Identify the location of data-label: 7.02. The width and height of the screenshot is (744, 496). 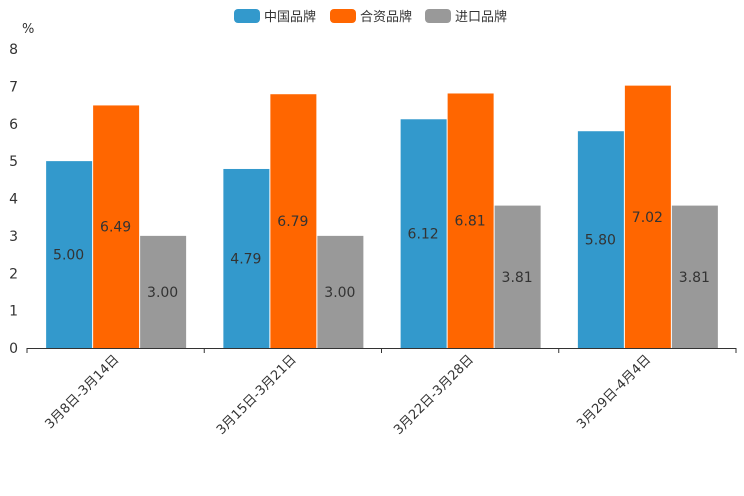
(647, 218).